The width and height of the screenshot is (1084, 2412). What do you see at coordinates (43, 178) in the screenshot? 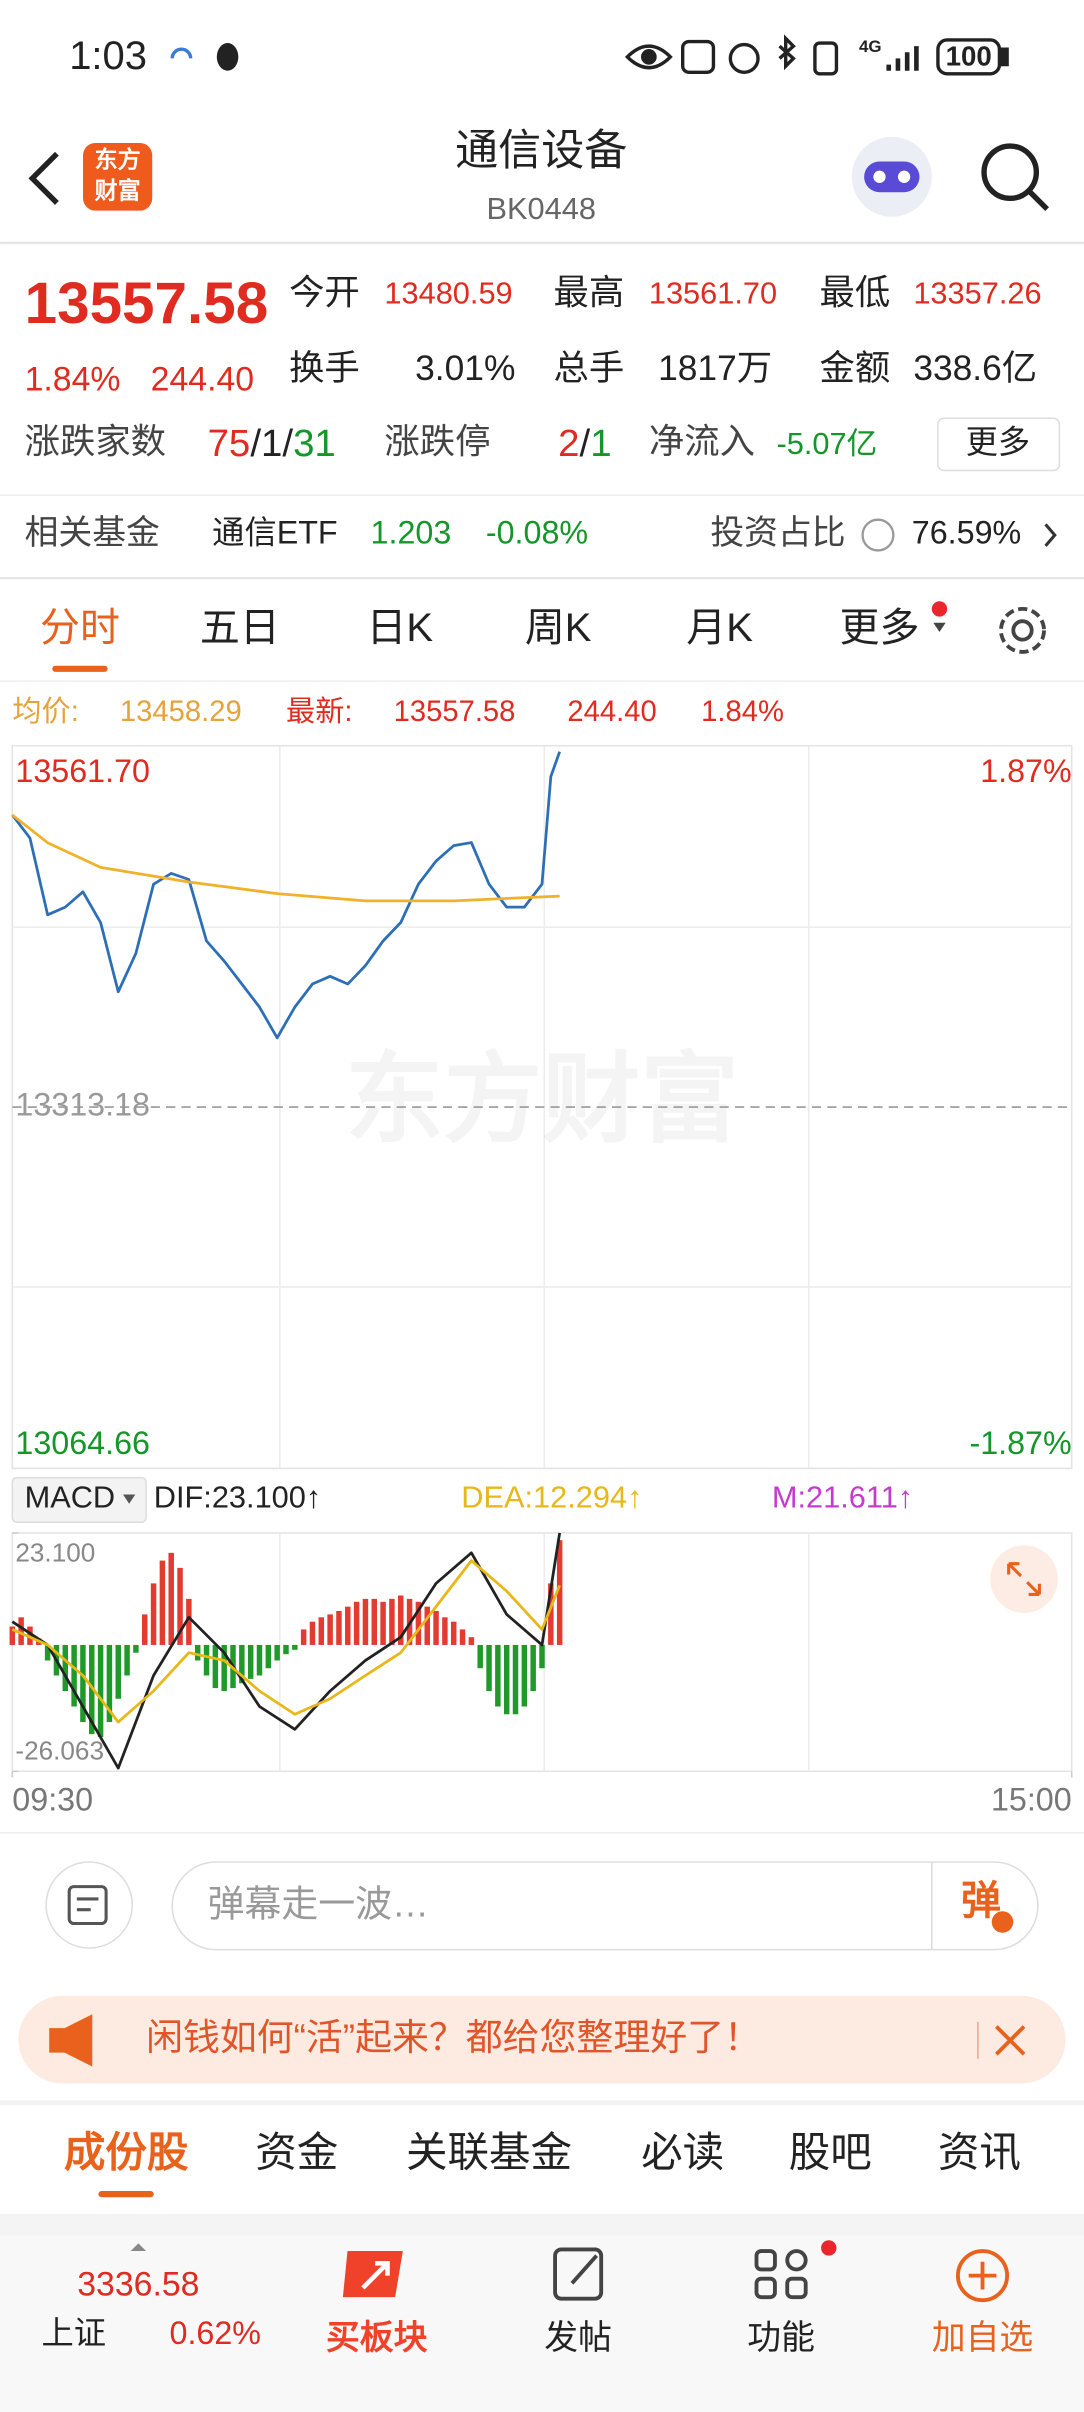
I see `back-button` at bounding box center [43, 178].